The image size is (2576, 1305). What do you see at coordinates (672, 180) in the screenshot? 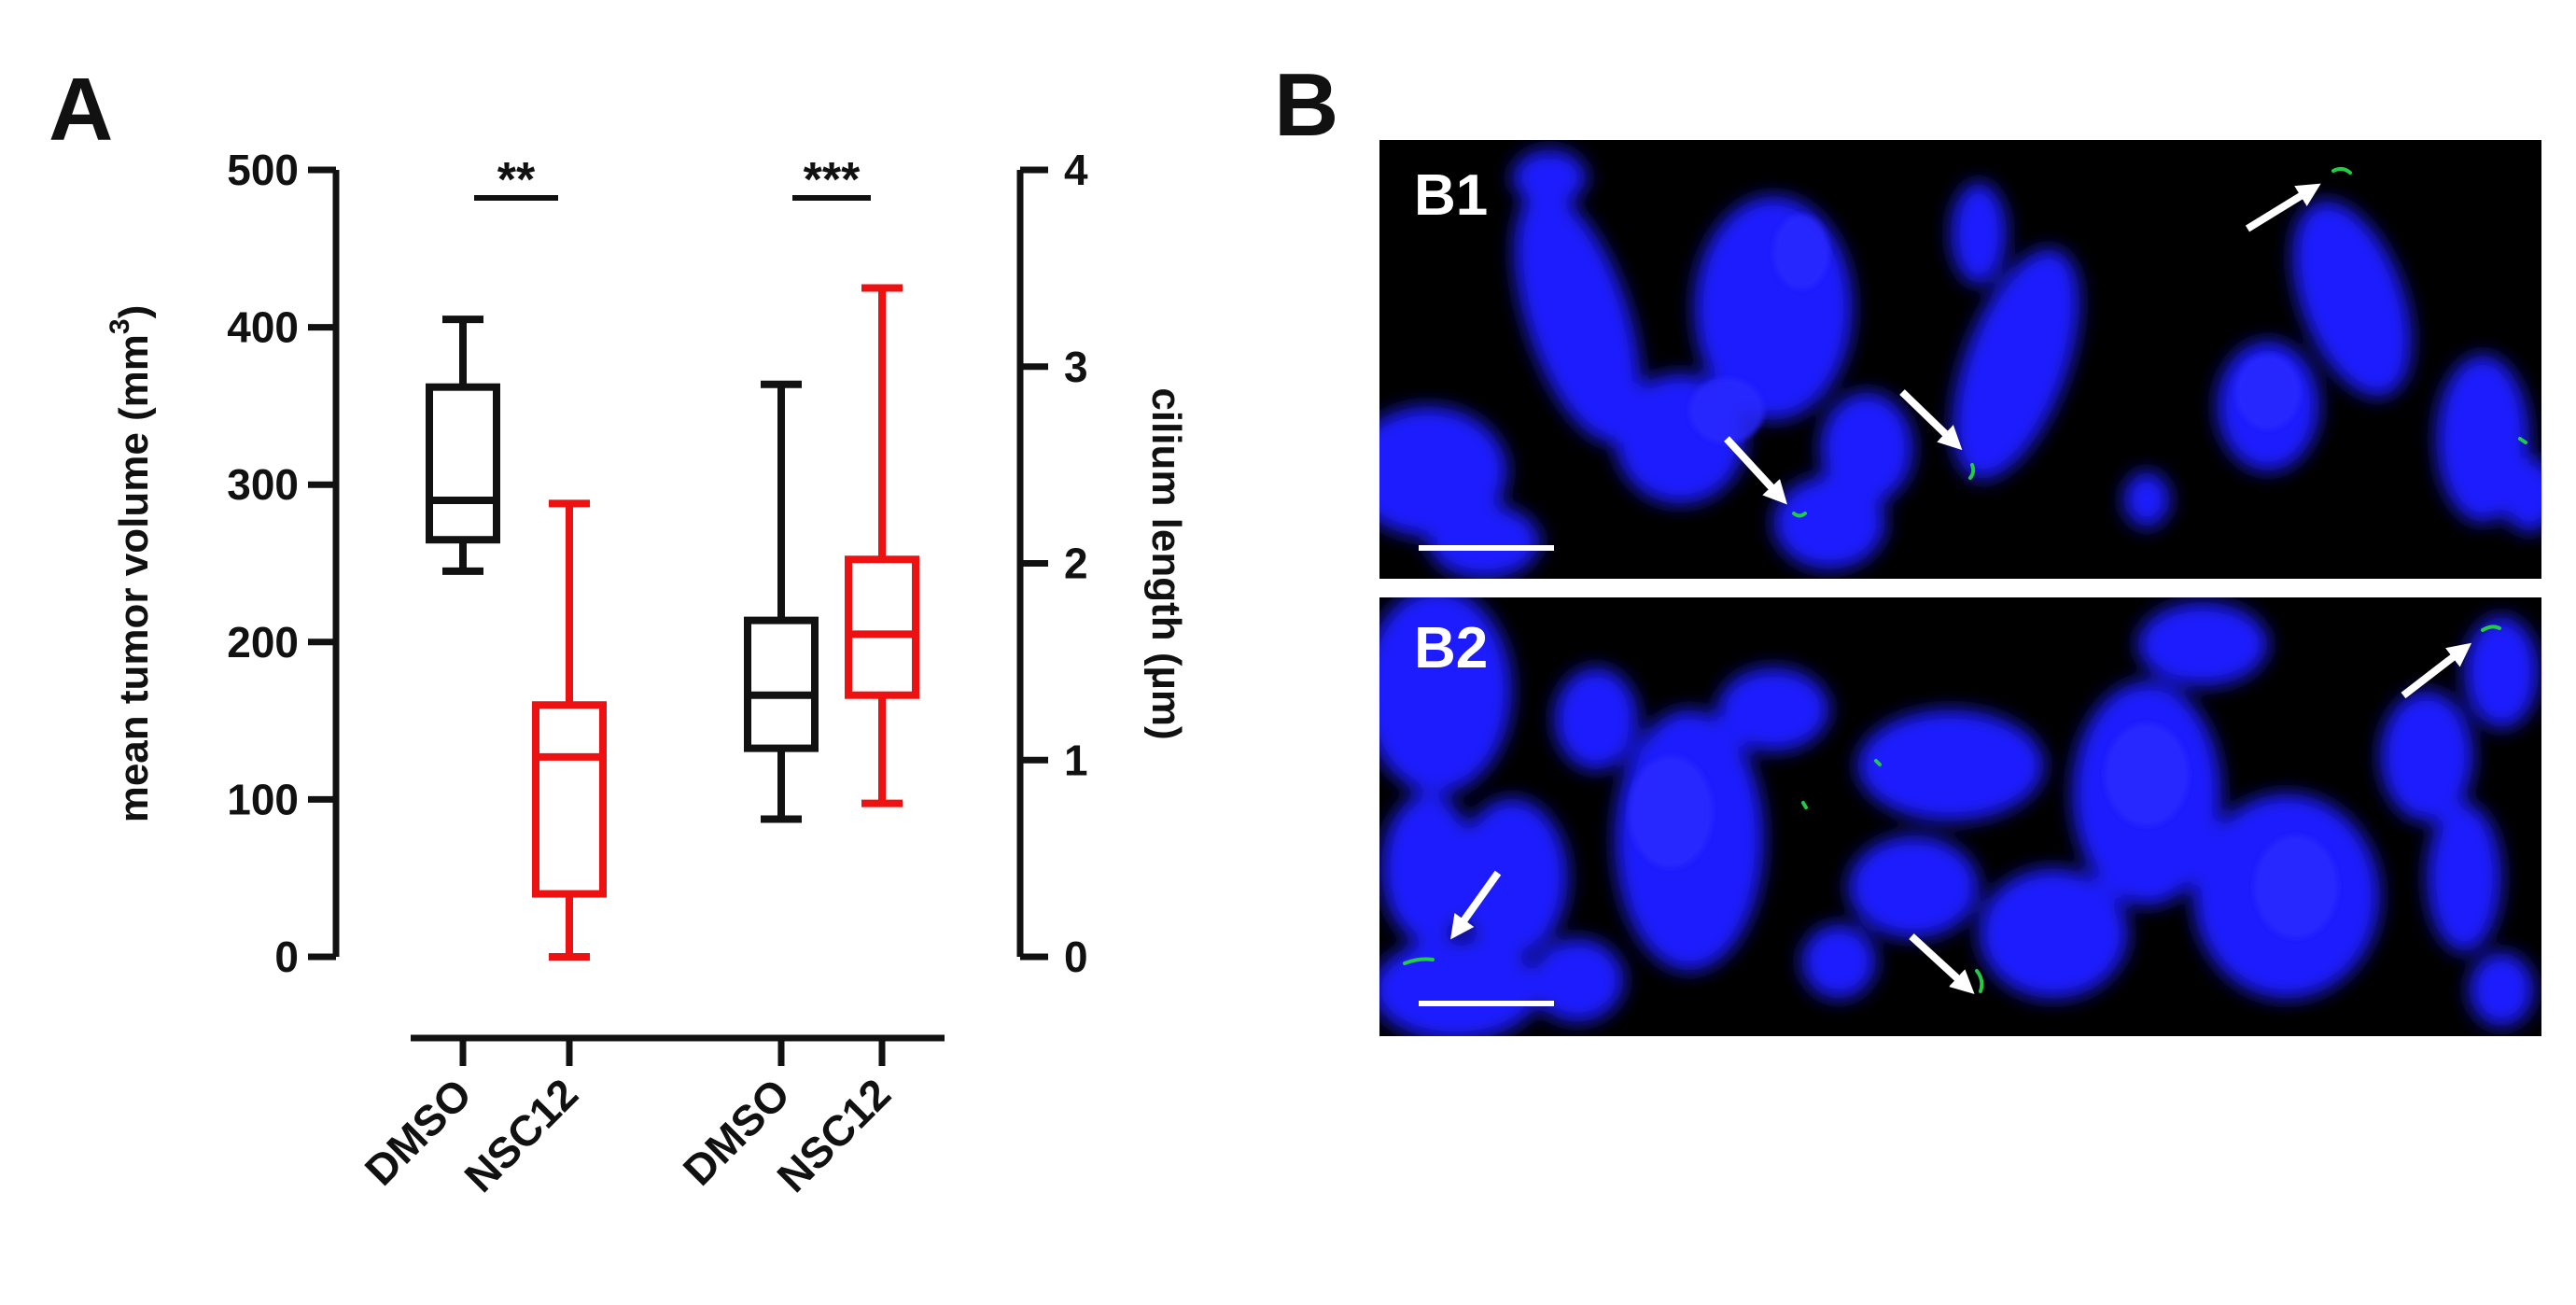
I see `significance-marks: ** ***` at bounding box center [672, 180].